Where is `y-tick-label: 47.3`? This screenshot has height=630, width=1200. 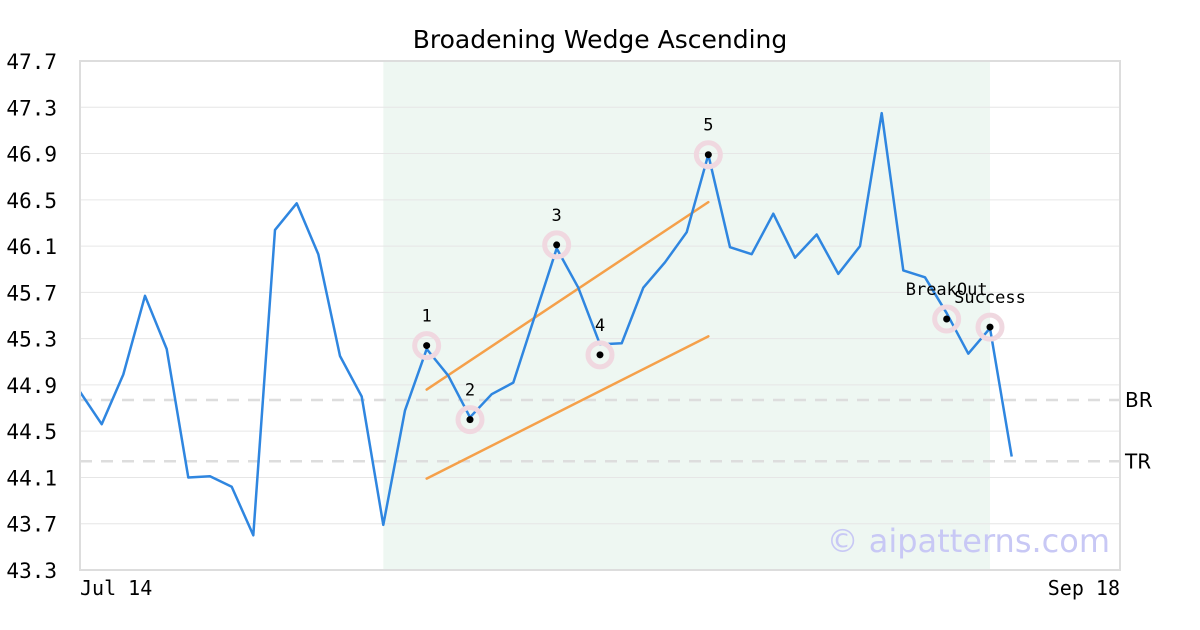 y-tick-label: 47.3 is located at coordinates (31, 108).